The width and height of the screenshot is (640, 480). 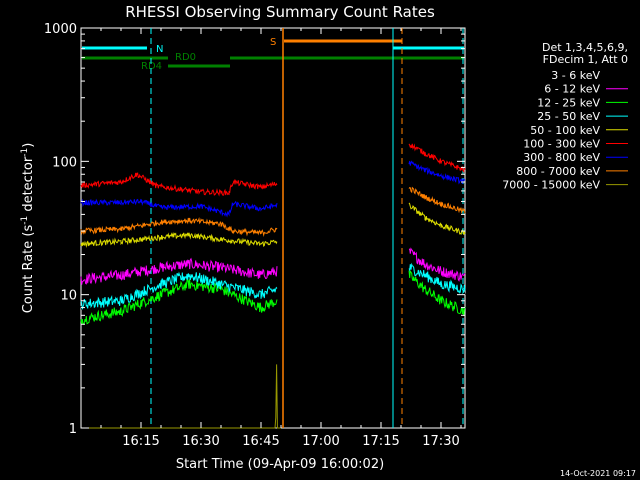 What do you see at coordinates (273, 54) in the screenshot?
I see `flag-markers: N RD0 RD4 S` at bounding box center [273, 54].